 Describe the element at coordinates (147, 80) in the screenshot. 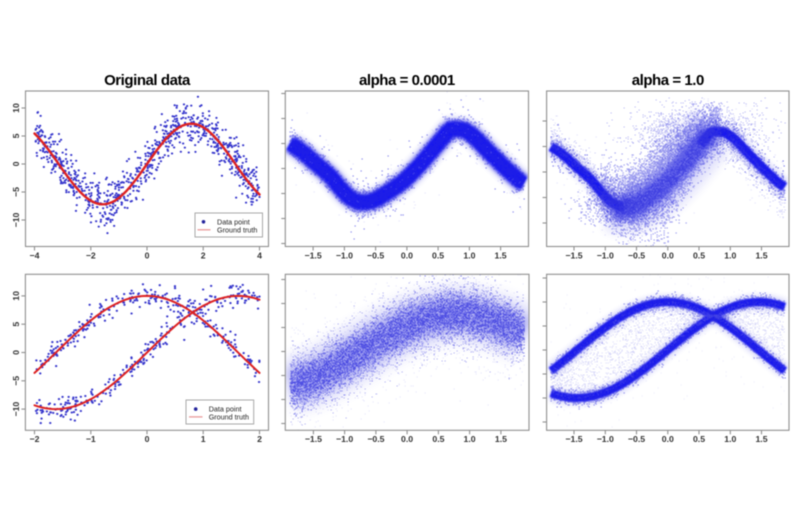

I see `svg-text: Original data` at that location.